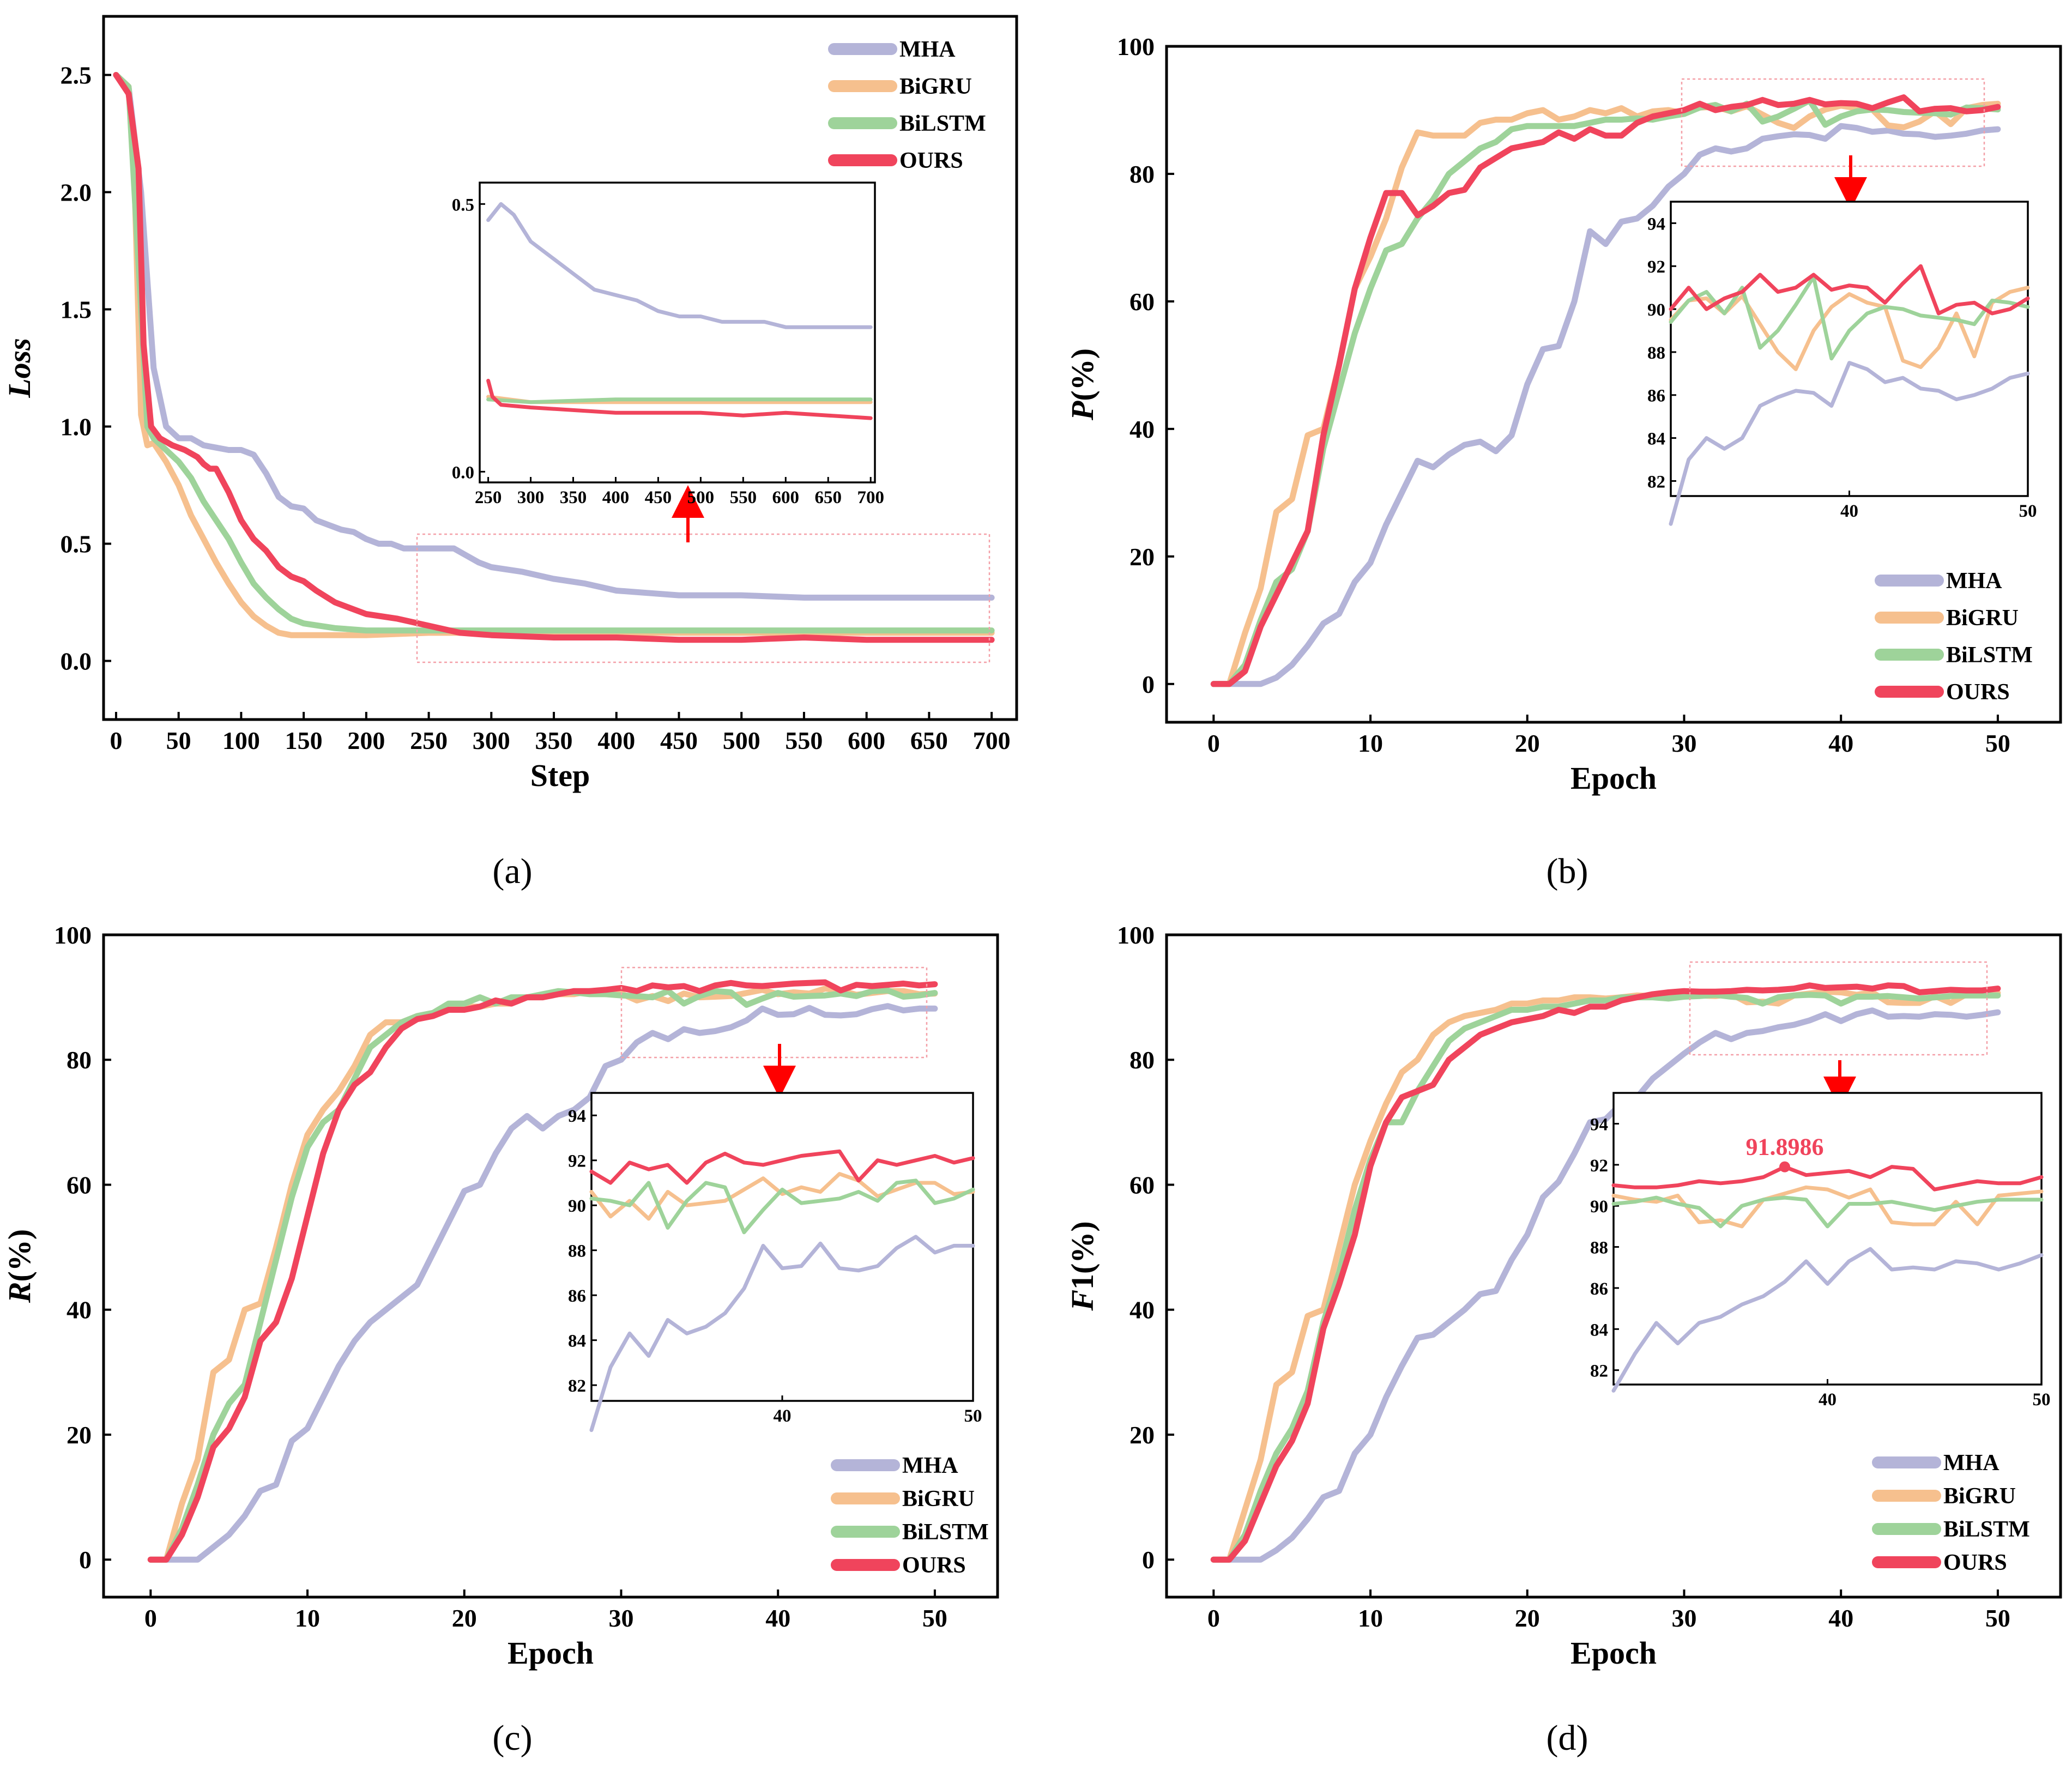 This screenshot has height=1777, width=2072. I want to click on inset-x-tick-label: 400, so click(616, 497).